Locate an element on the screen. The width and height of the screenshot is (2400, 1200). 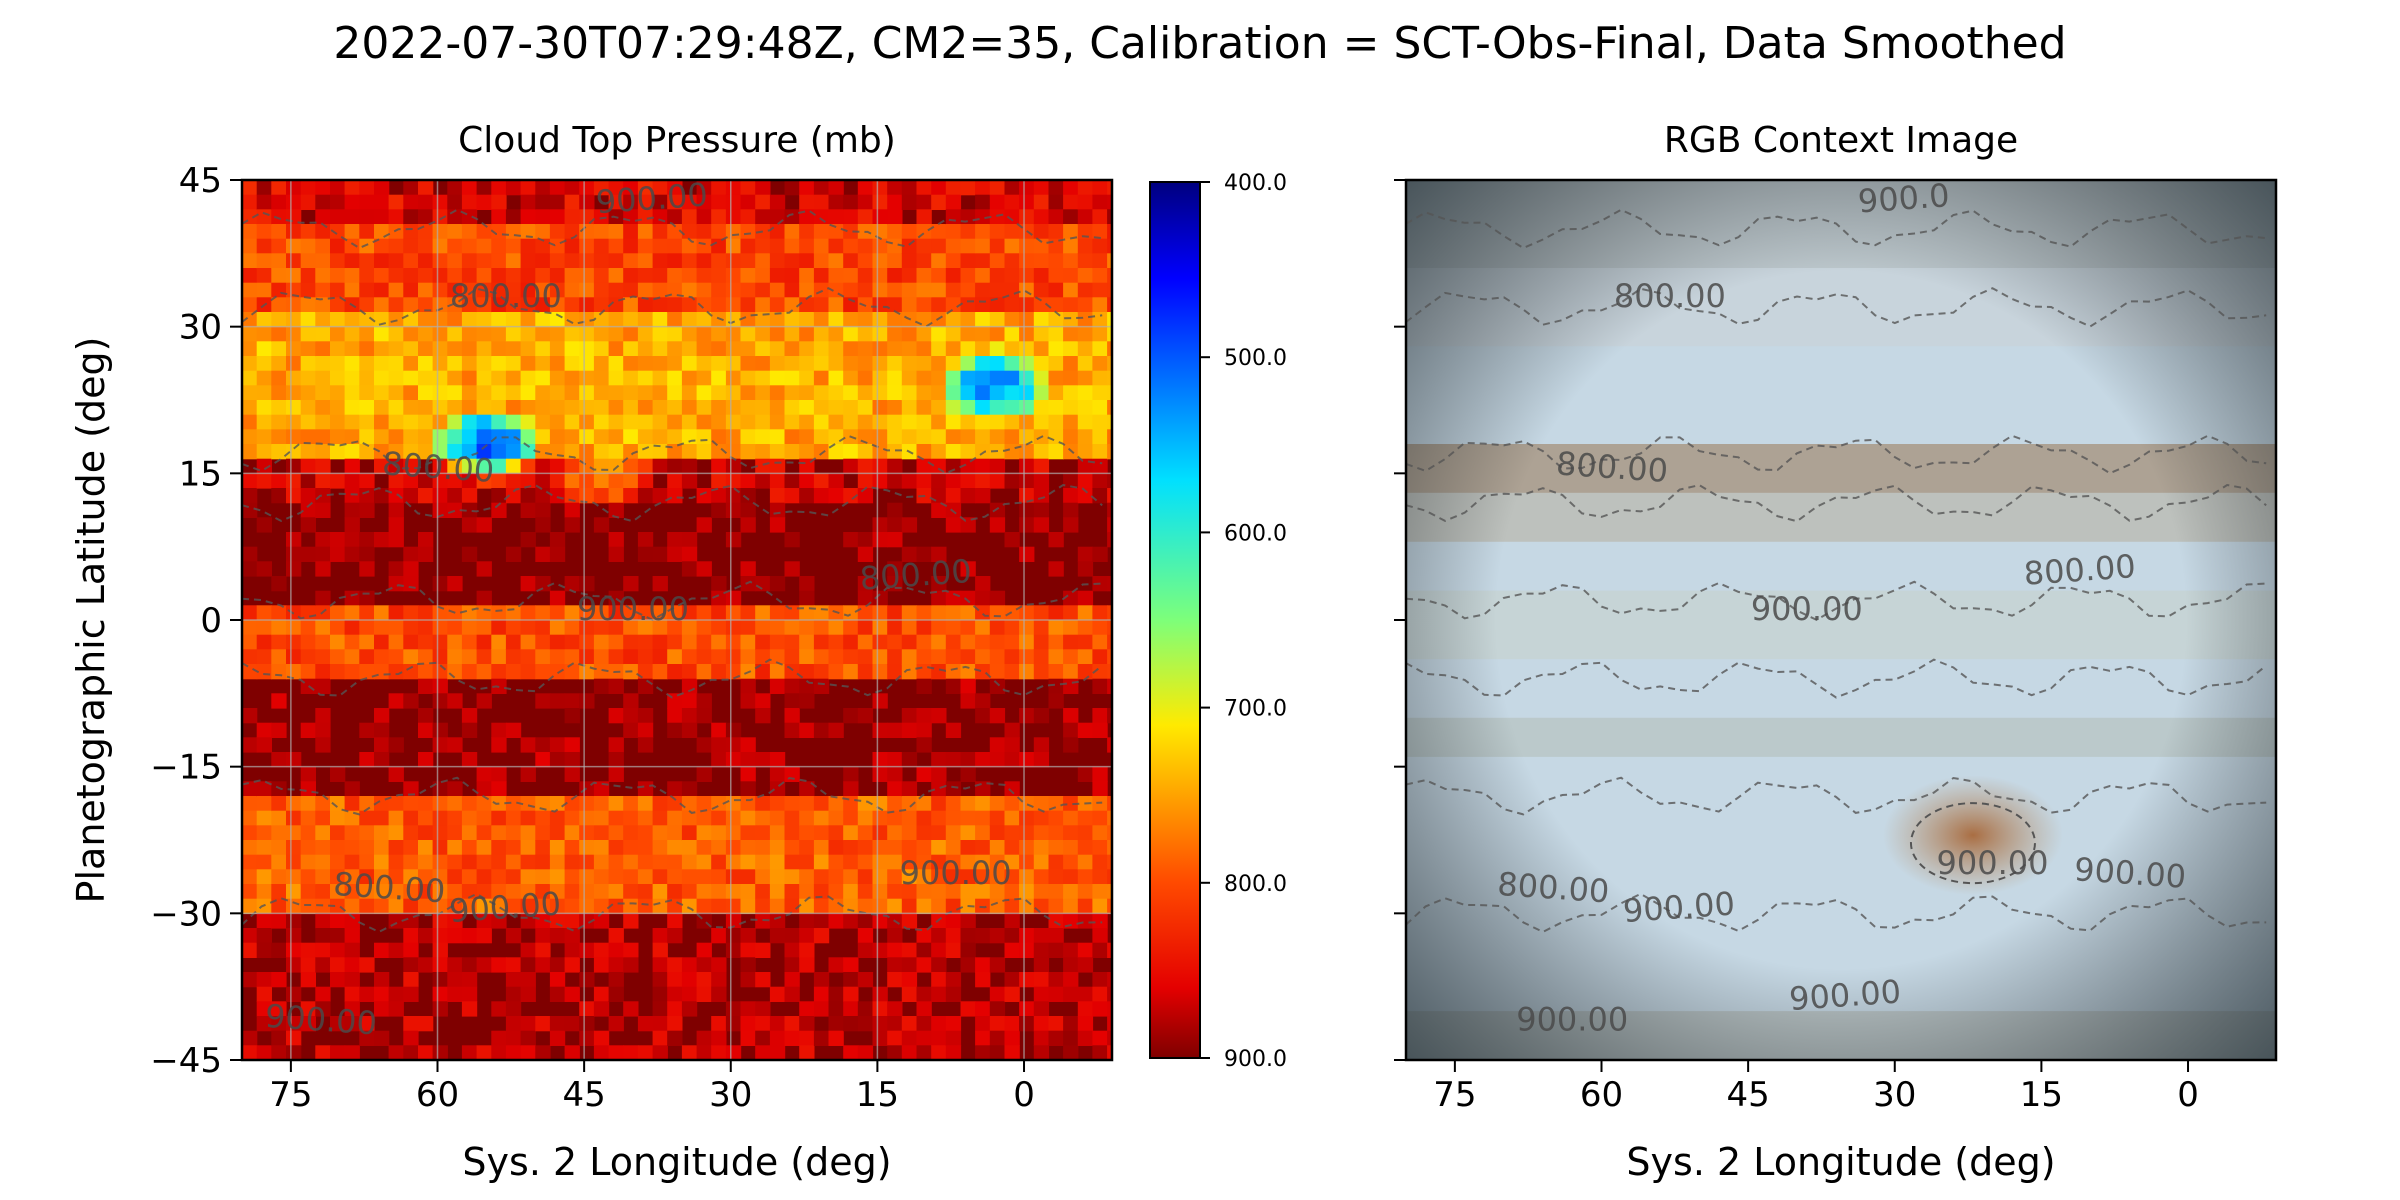
colorbar: 400.0 500.0 600.0 700.0 800.0 900.0 is located at coordinates (1218, 621).